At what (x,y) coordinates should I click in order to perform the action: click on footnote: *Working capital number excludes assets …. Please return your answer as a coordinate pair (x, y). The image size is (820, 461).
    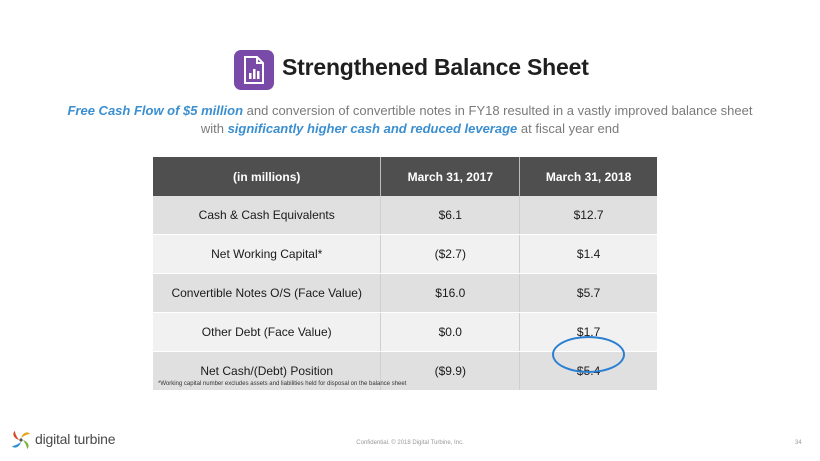
    Looking at the image, I should click on (282, 384).